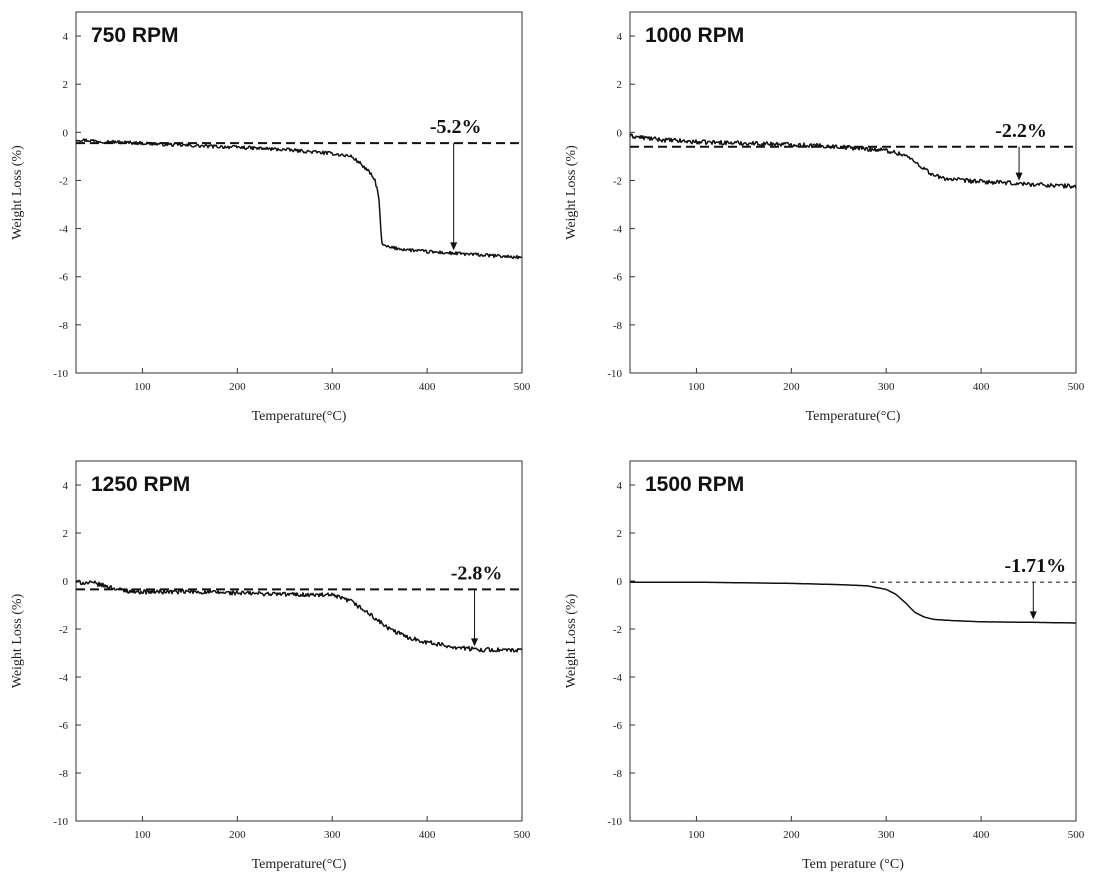 This screenshot has width=1096, height=881. I want to click on annotation-label: -5.2%, so click(456, 127).